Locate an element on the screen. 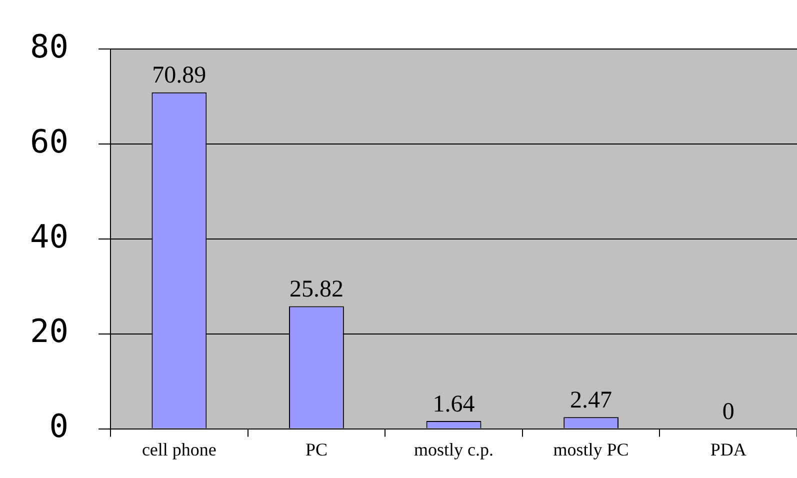 The width and height of the screenshot is (797, 478). data-label: 0 is located at coordinates (728, 412).